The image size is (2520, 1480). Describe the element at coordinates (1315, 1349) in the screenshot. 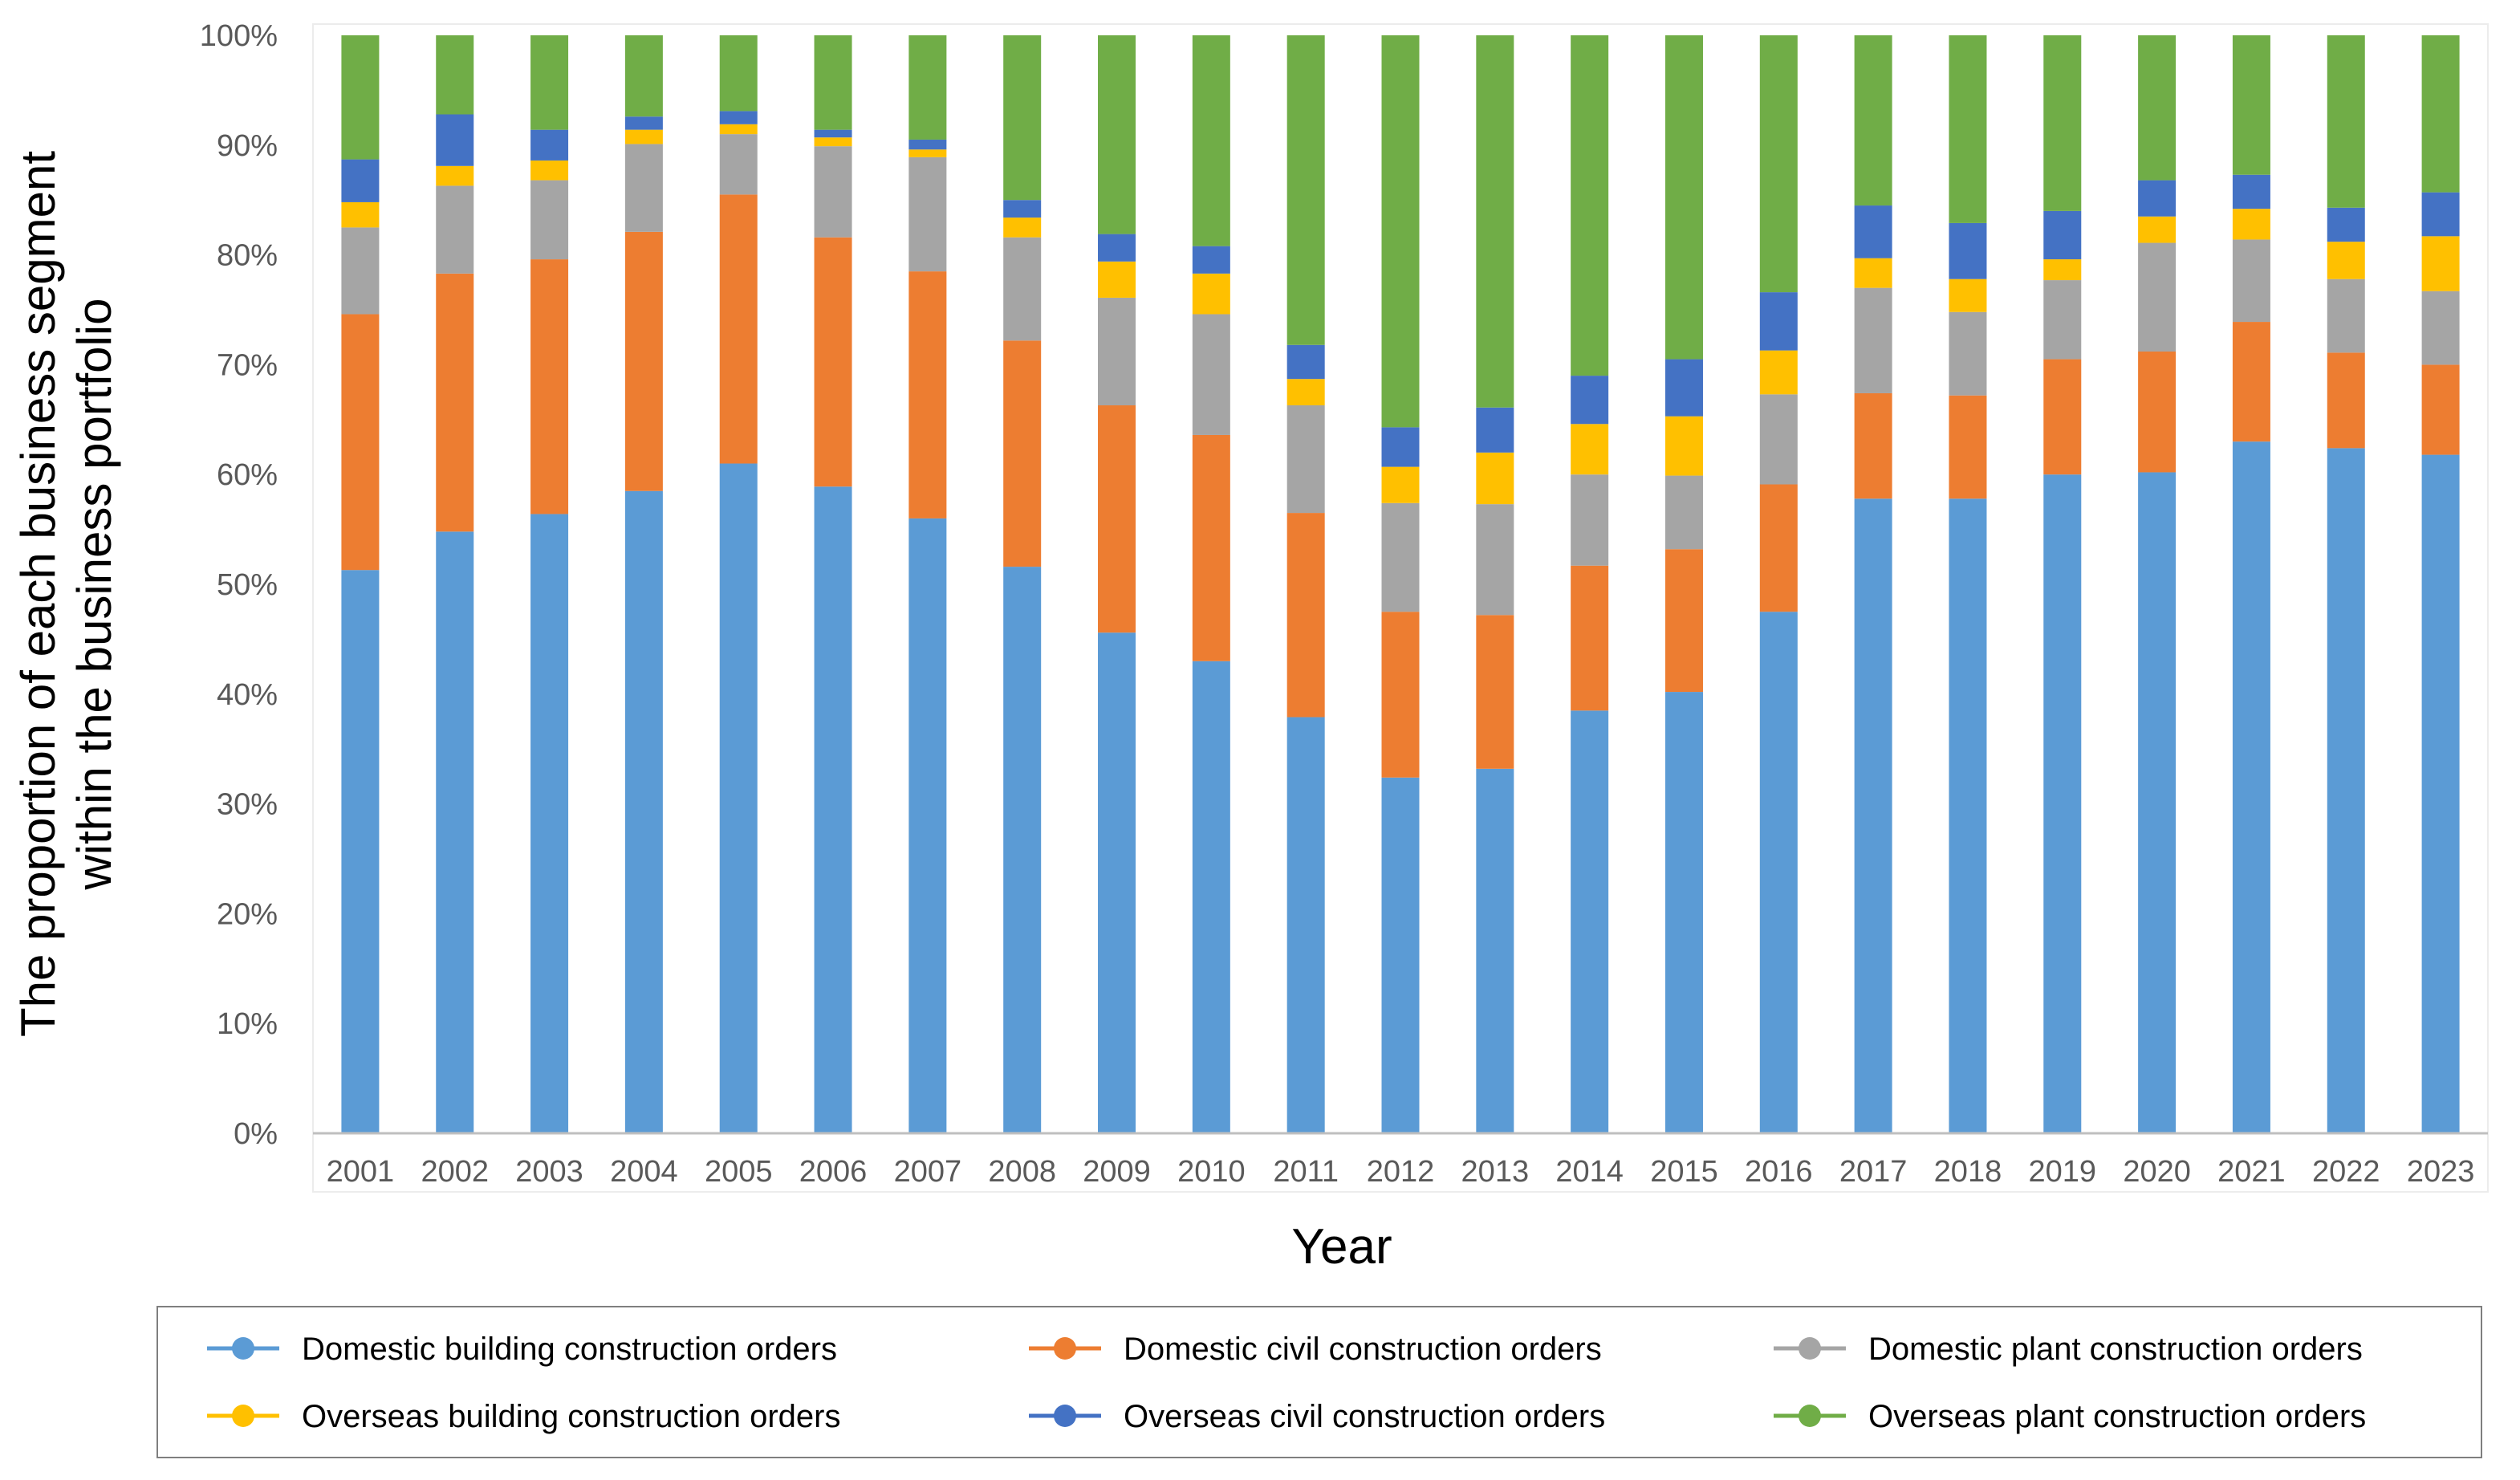

I see `legend-item-2: Domestic civil construction orders` at that location.